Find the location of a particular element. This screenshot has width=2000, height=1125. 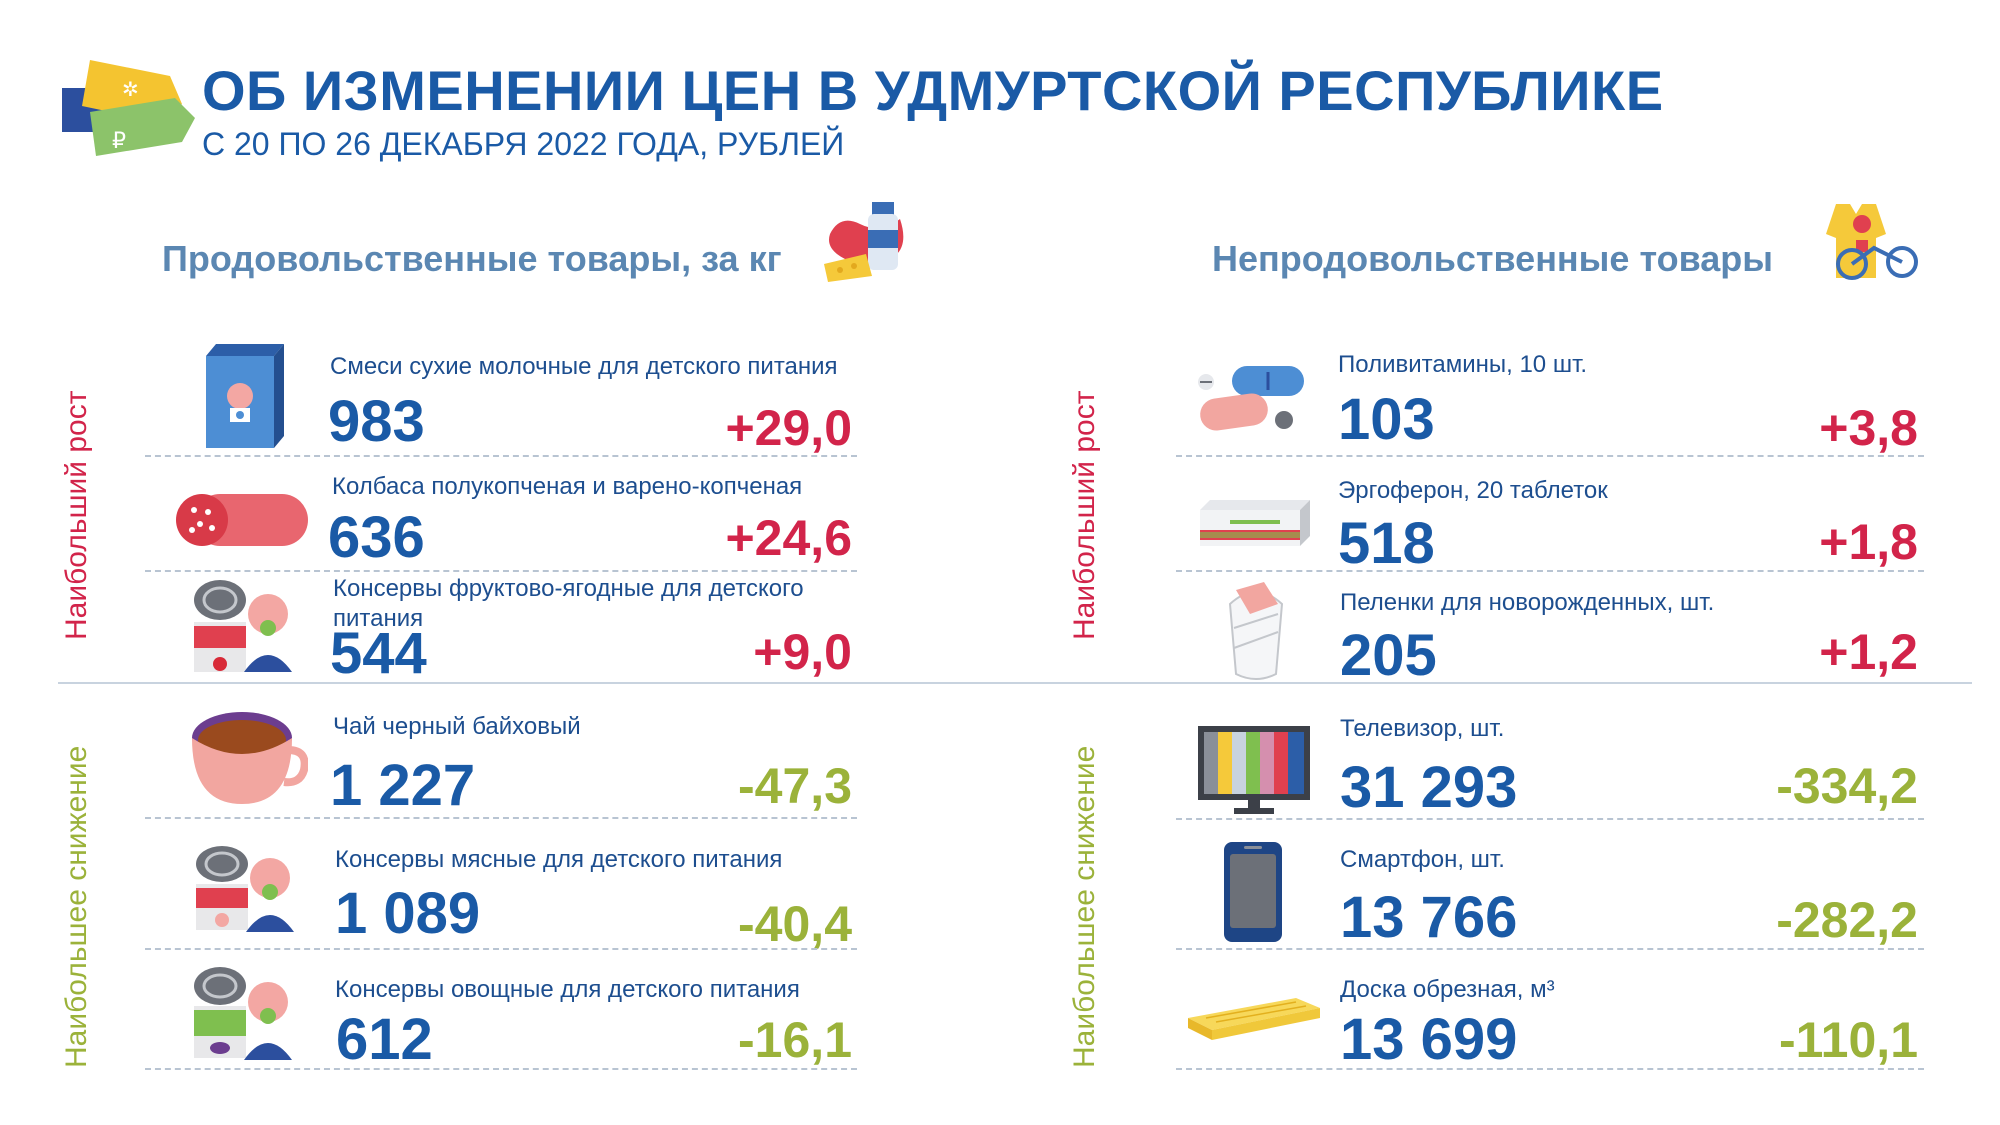

tv-icon is located at coordinates (1254, 770).